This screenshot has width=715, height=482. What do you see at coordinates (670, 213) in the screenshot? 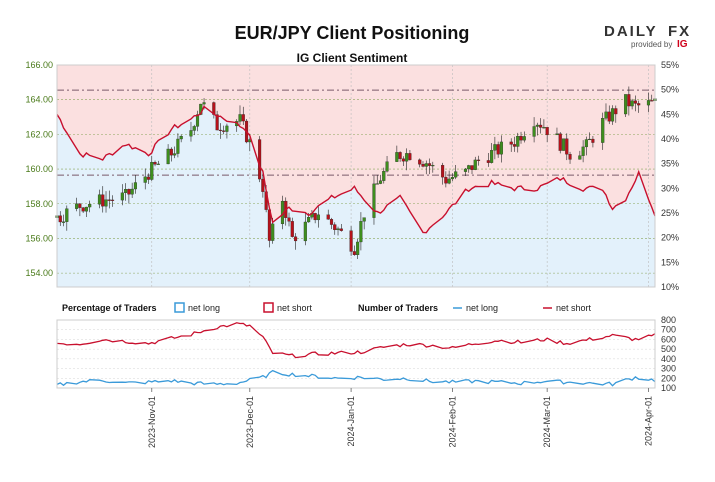
I see `pct-tick-label-3: 25%` at bounding box center [670, 213].